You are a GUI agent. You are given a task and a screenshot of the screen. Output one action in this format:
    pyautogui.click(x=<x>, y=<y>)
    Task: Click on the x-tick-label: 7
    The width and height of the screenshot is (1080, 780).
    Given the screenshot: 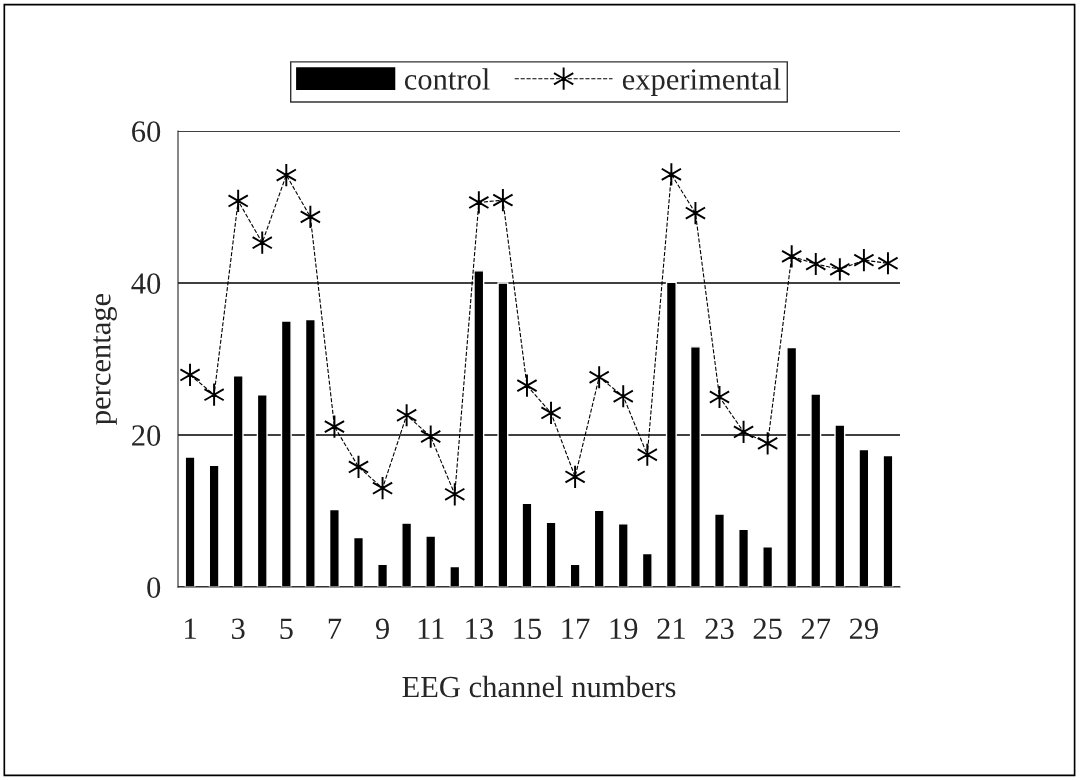 What is the action you would take?
    pyautogui.click(x=335, y=628)
    